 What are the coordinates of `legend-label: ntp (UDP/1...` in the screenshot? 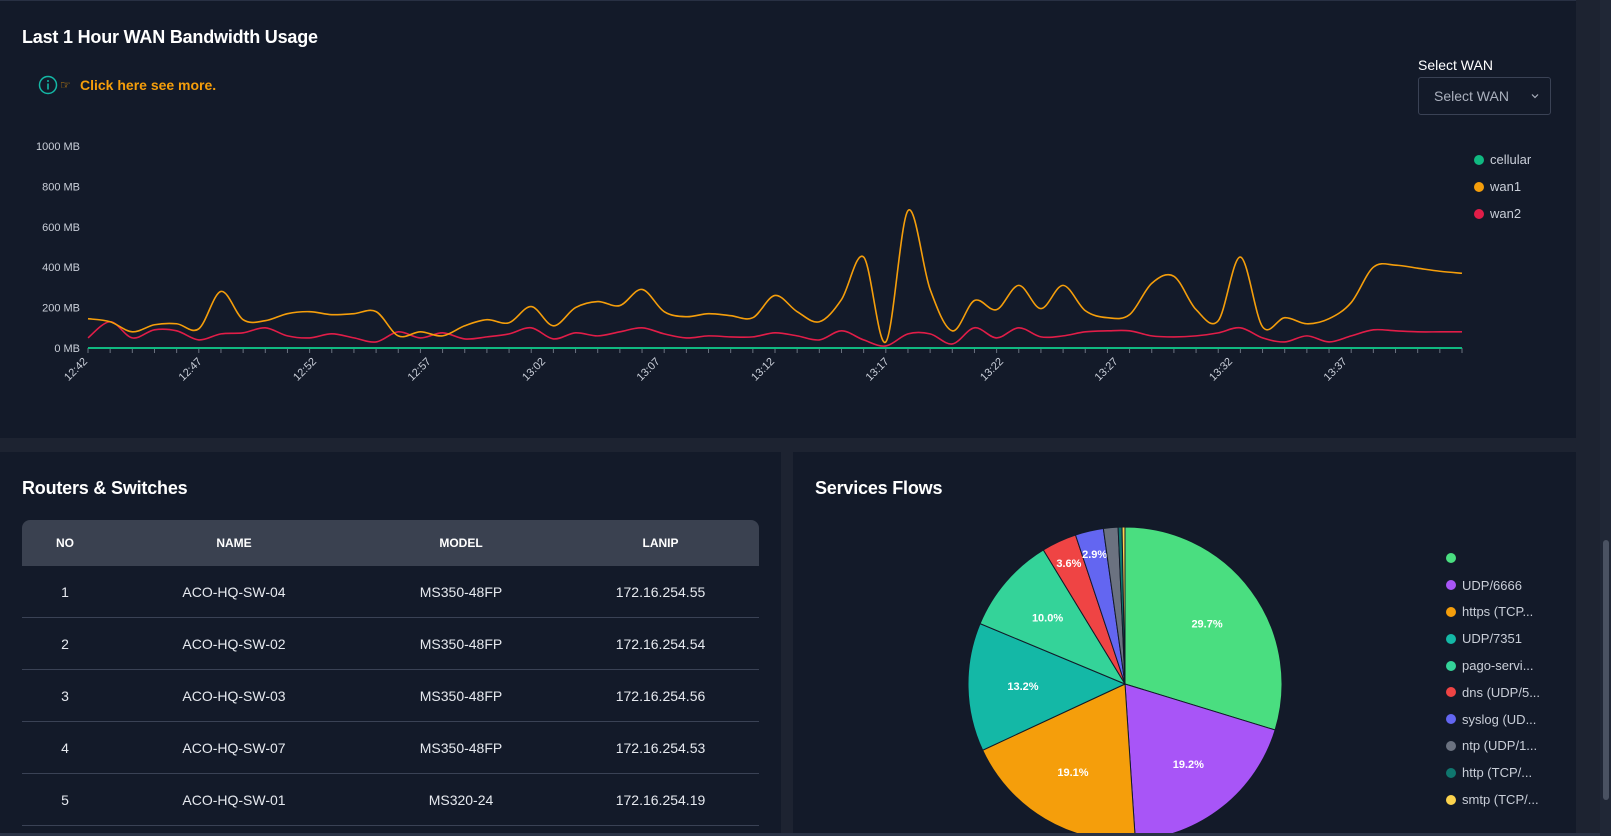 It's located at (1500, 746).